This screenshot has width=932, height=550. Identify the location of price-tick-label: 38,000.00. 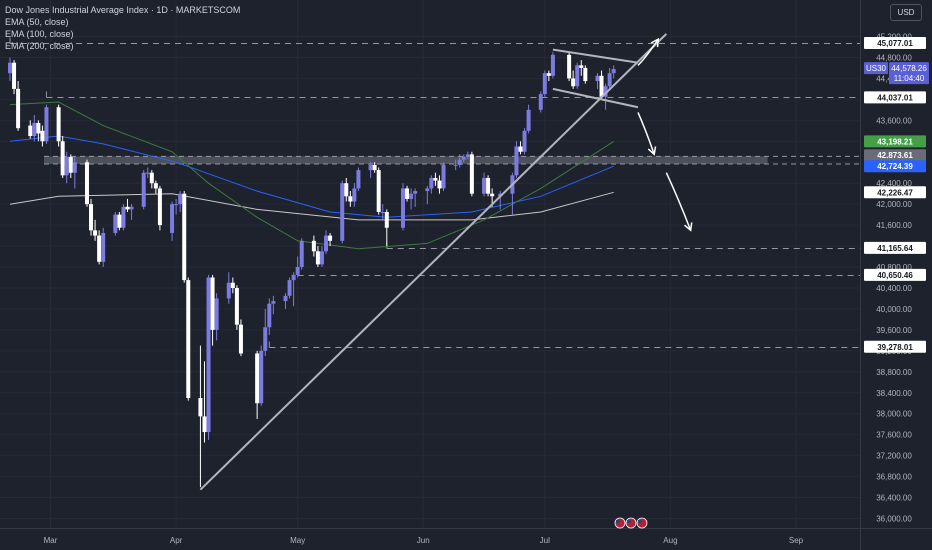
(894, 414).